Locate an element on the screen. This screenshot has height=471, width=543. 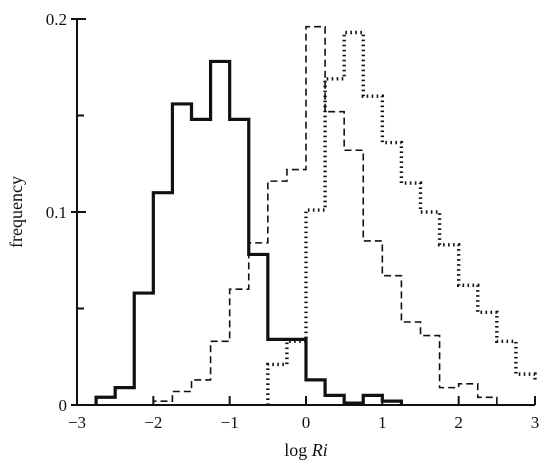
y-tick-label: 0.1 is located at coordinates (56, 212).